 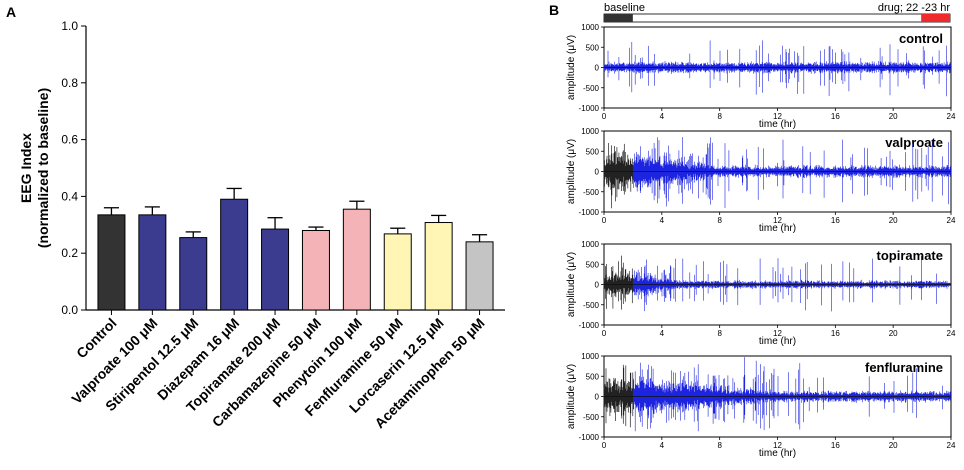 What do you see at coordinates (69, 26) in the screenshot?
I see `y-tick-label: 1.0` at bounding box center [69, 26].